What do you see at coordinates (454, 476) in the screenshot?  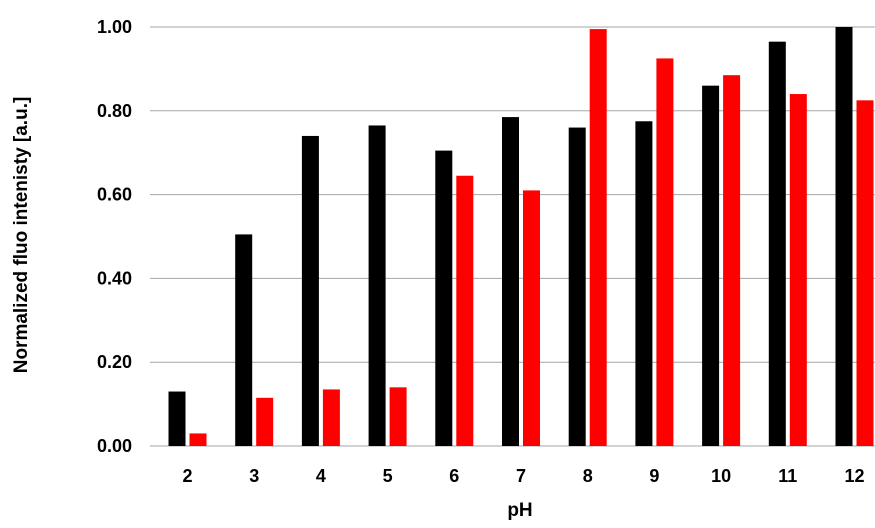 I see `x-tick-label: 6` at bounding box center [454, 476].